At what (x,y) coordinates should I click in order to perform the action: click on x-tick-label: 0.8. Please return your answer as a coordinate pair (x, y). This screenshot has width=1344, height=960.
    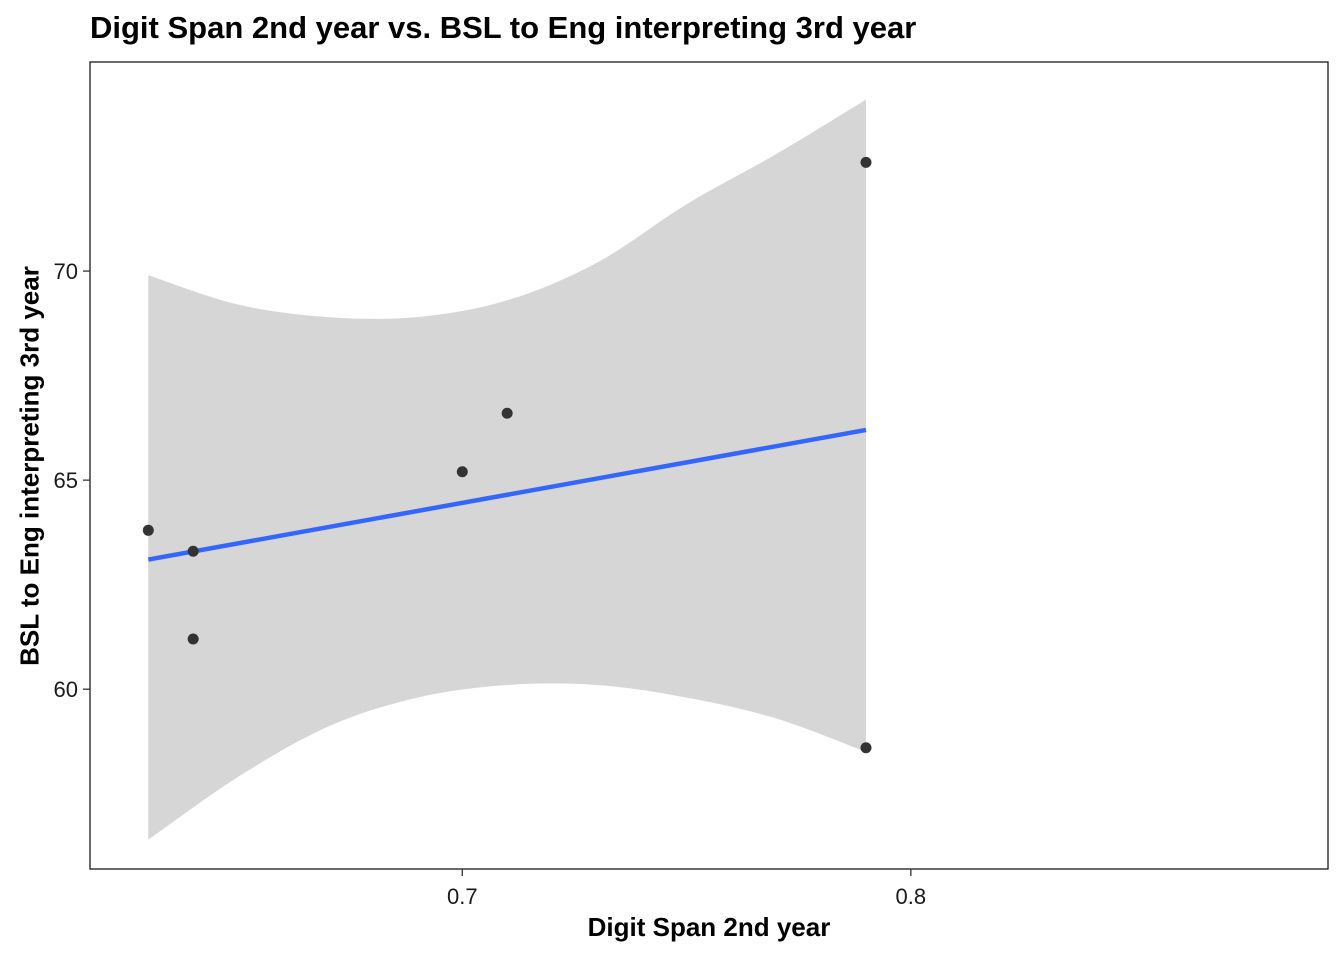
    Looking at the image, I should click on (911, 896).